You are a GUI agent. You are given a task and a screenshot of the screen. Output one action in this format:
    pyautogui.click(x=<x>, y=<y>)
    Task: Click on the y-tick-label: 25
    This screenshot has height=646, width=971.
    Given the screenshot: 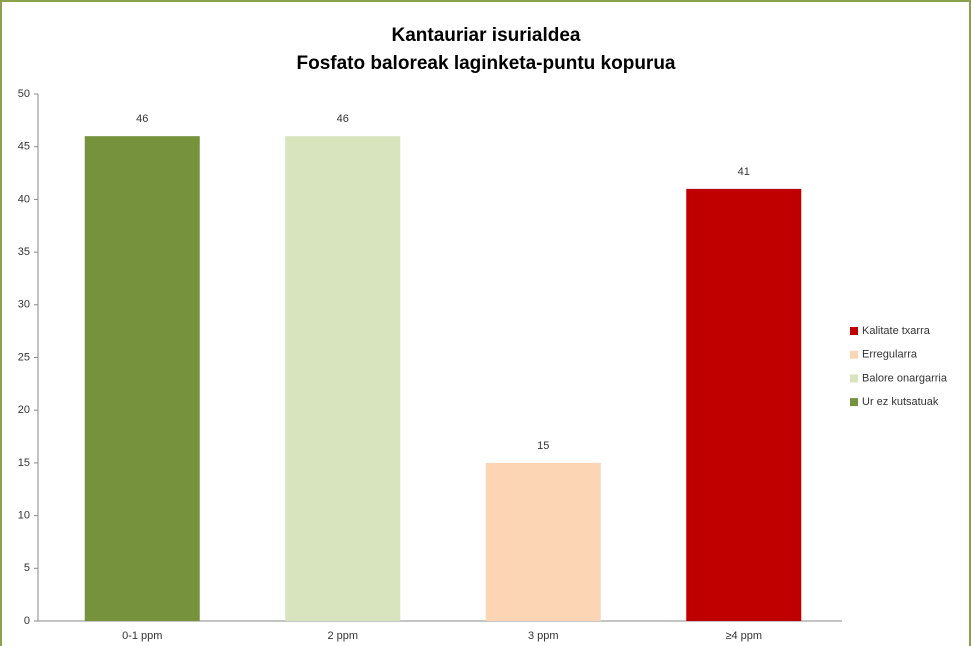 What is the action you would take?
    pyautogui.click(x=24, y=357)
    